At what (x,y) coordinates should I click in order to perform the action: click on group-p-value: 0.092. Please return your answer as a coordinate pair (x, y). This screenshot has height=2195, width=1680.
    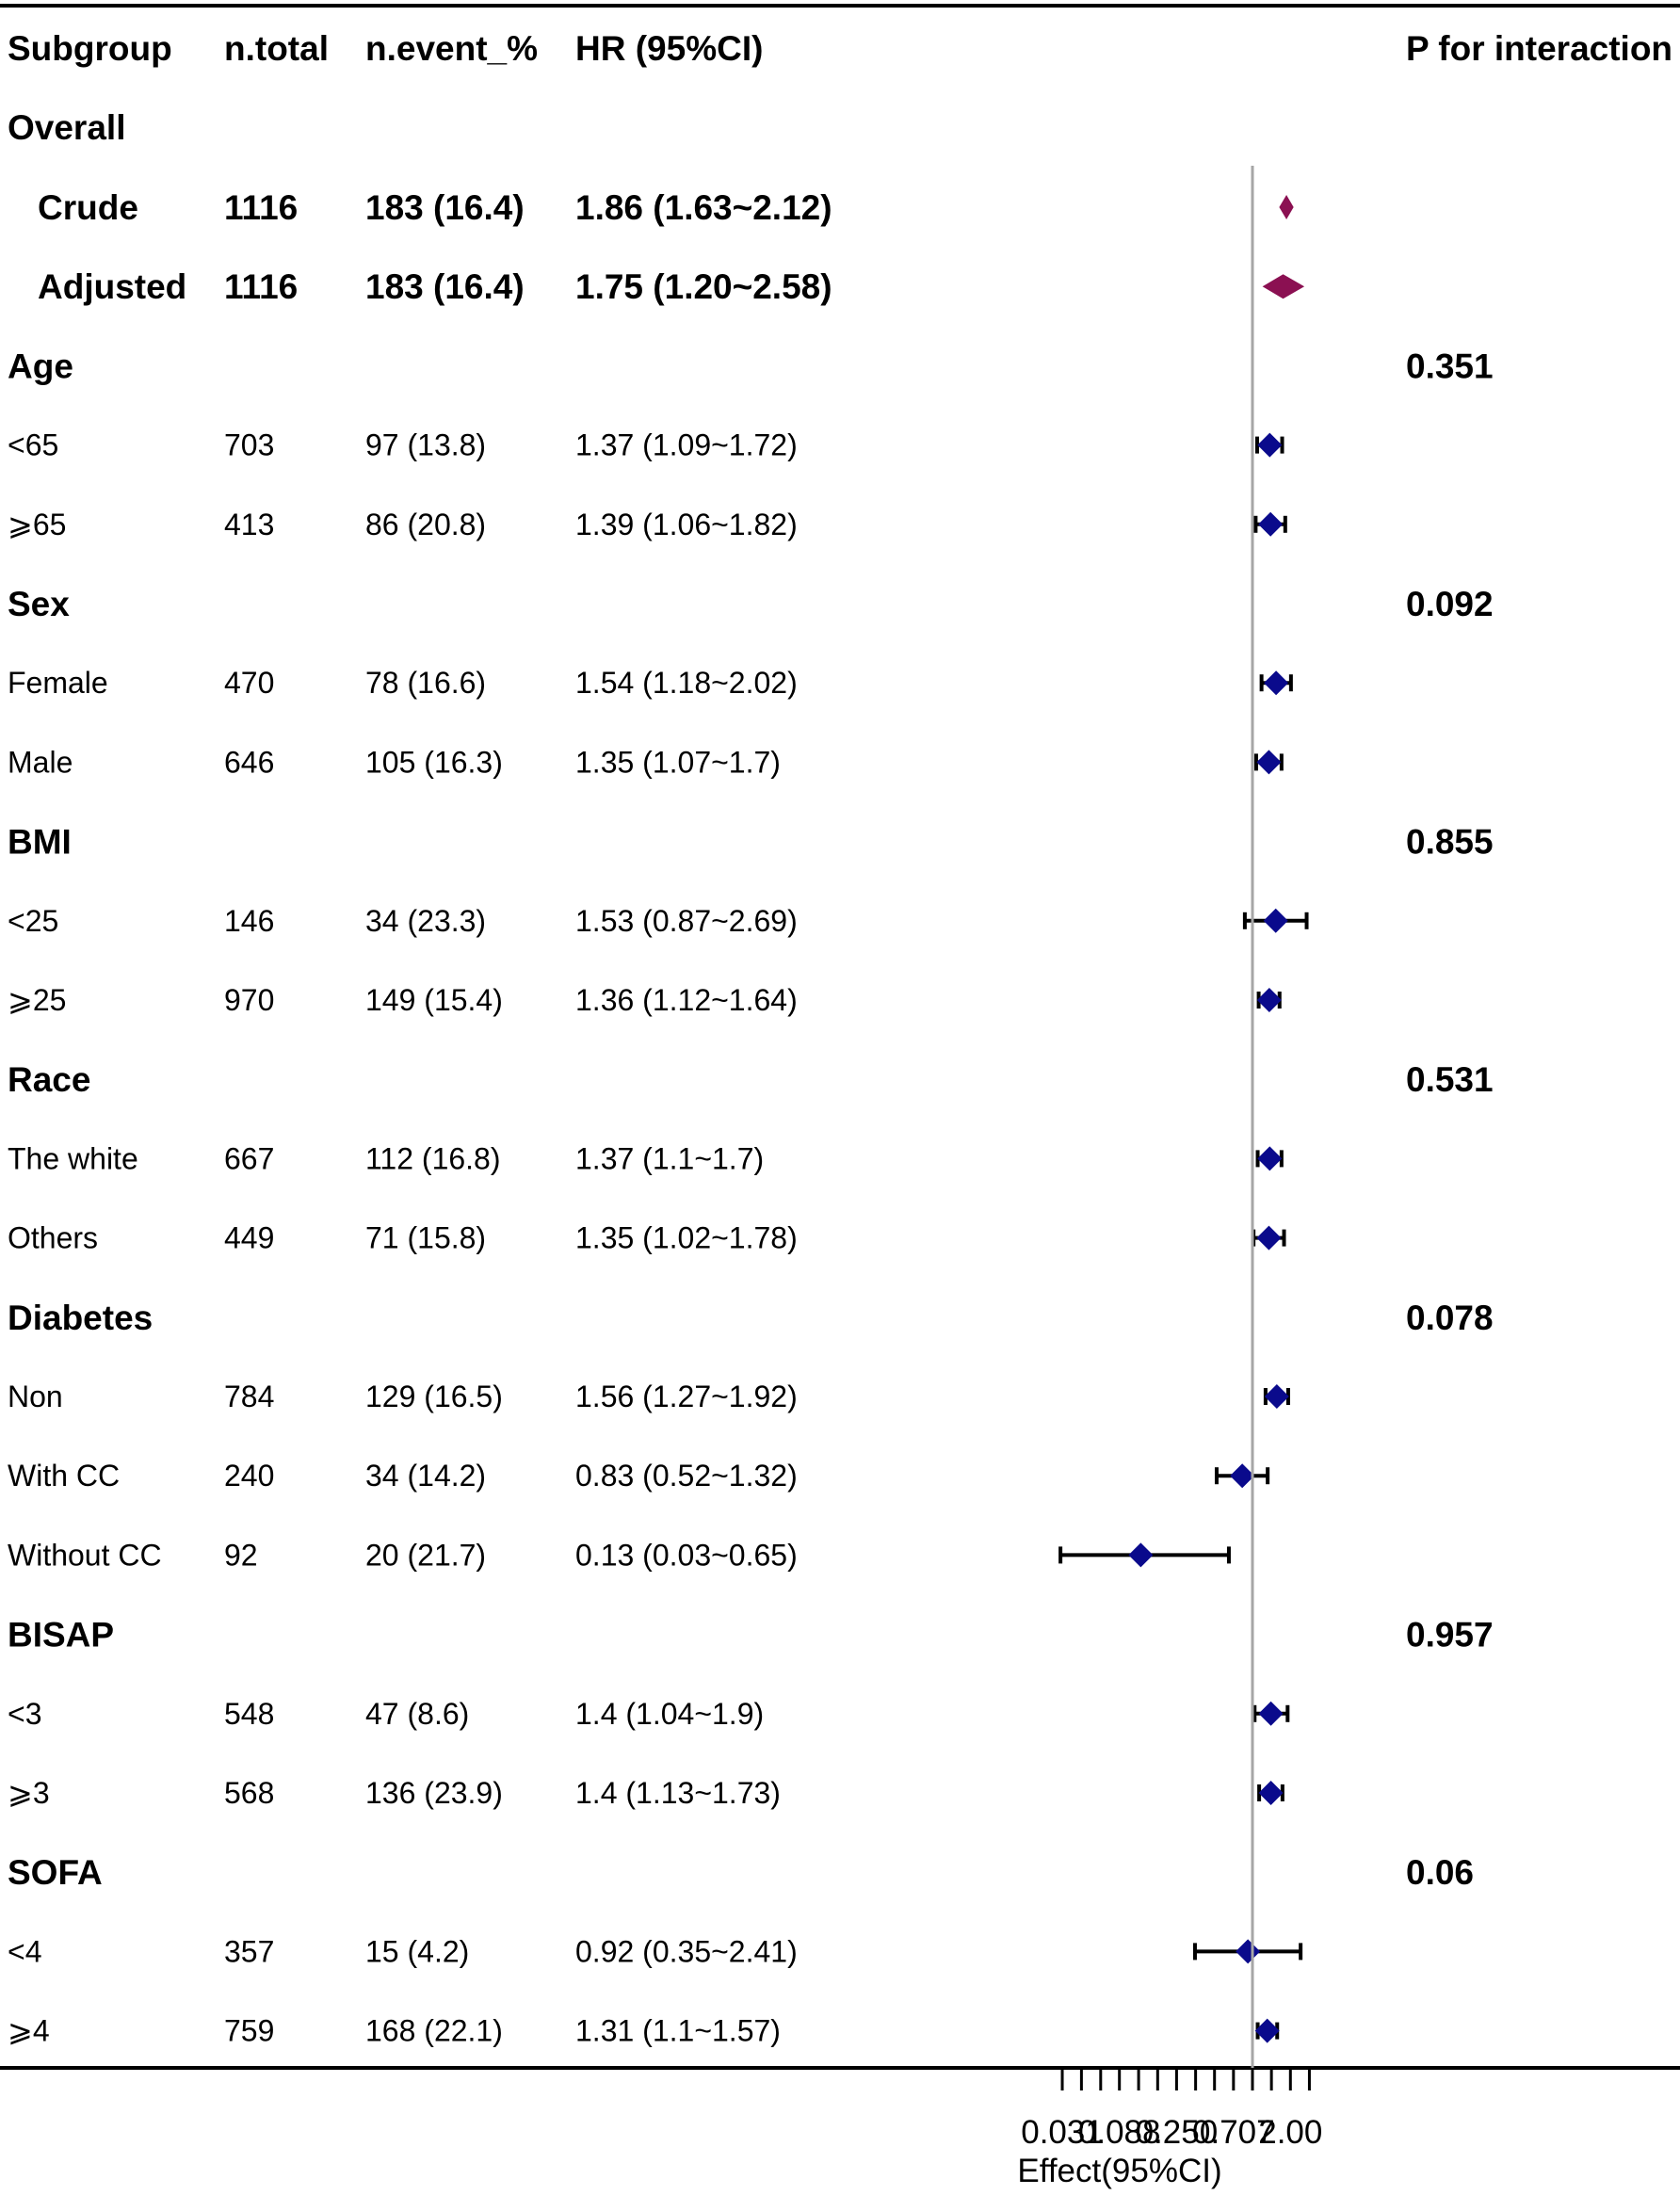
    Looking at the image, I should click on (1450, 604).